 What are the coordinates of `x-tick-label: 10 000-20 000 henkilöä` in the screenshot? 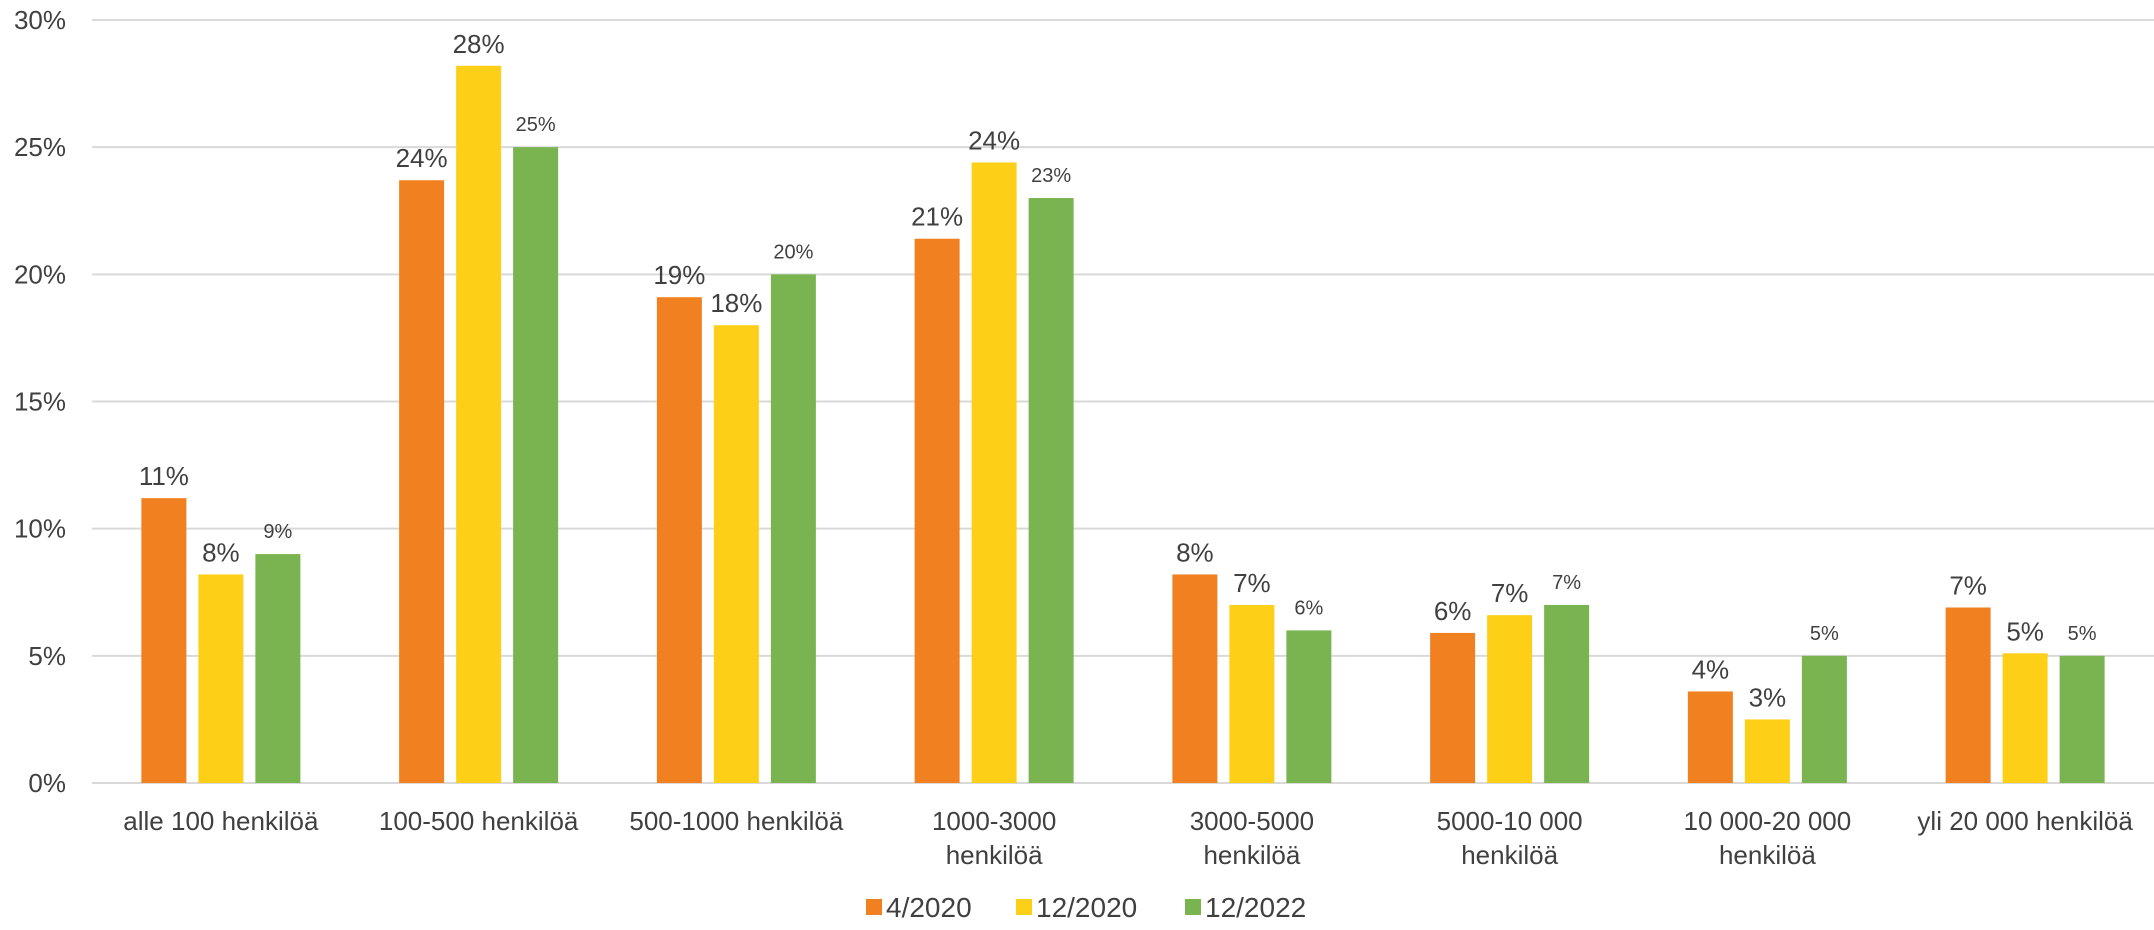 It's located at (1768, 838).